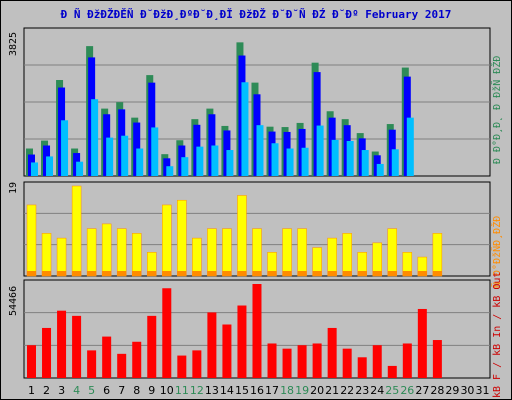 The height and width of the screenshot is (400, 512). Describe the element at coordinates (437, 390) in the screenshot. I see `x-tick-label: 28` at that location.